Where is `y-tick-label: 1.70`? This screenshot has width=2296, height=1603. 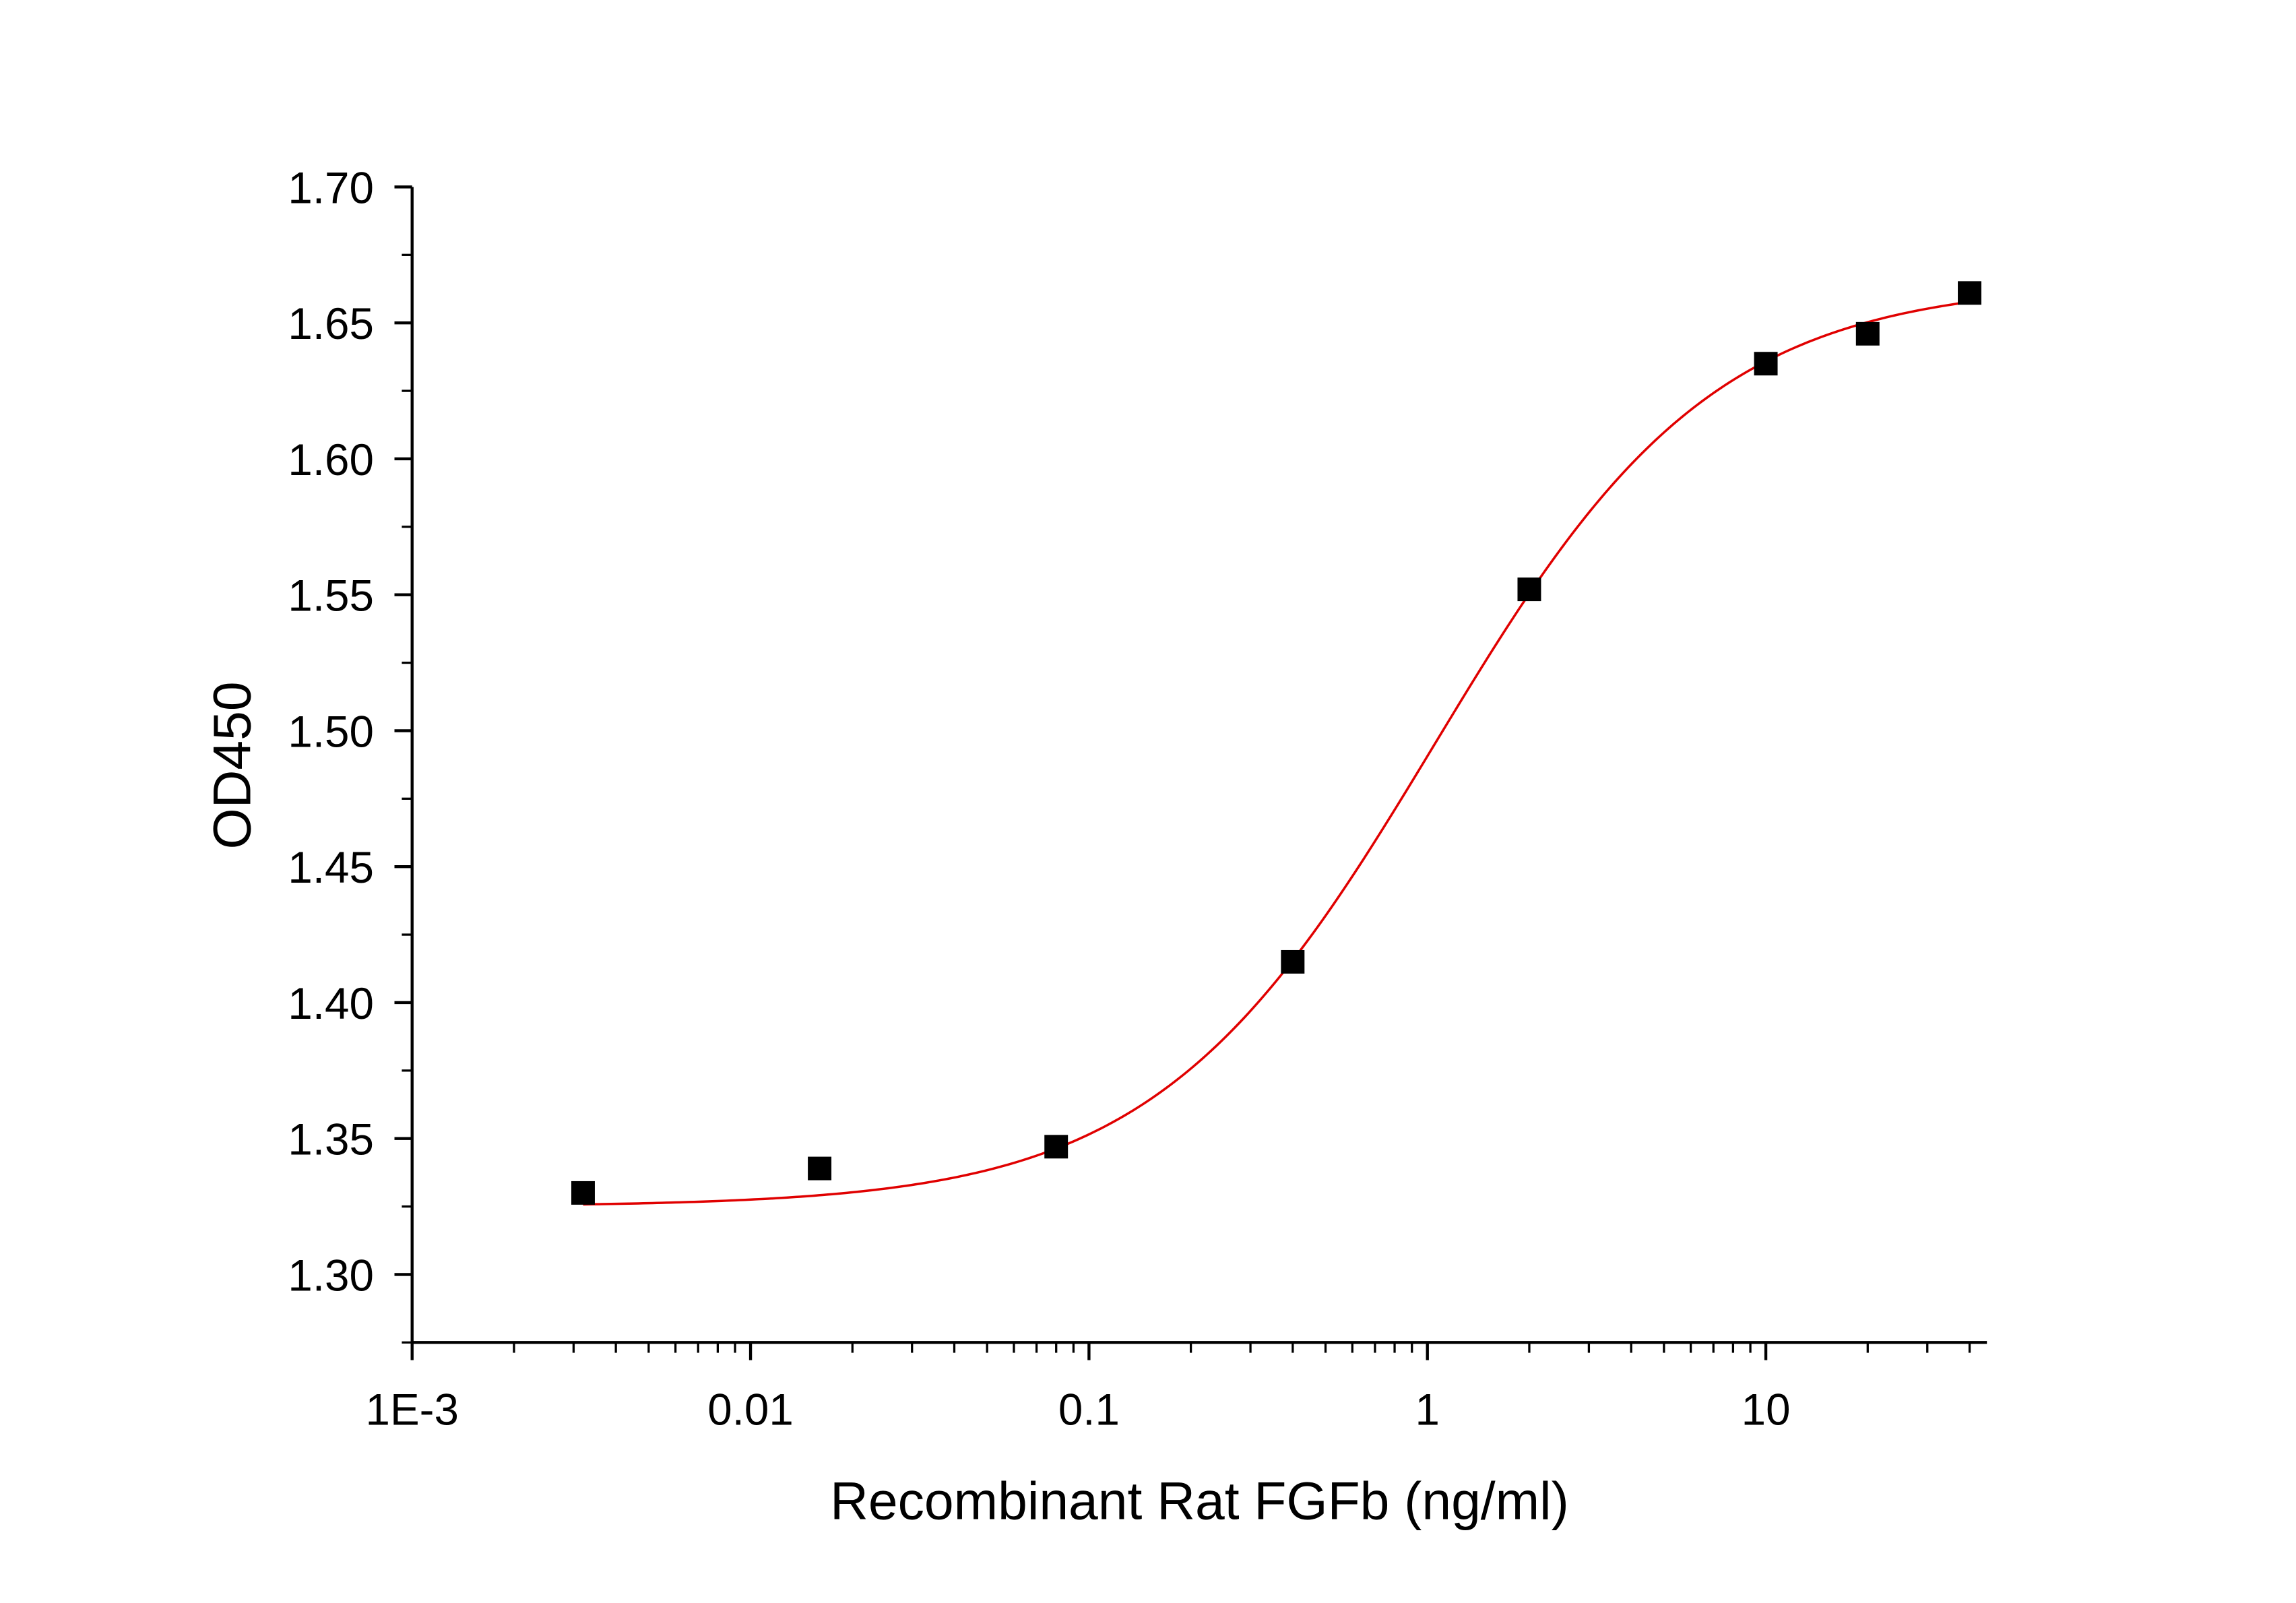
y-tick-label: 1.70 is located at coordinates (331, 187).